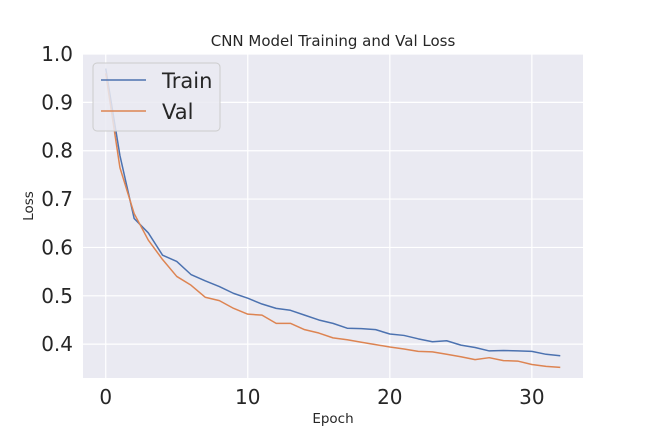  I want to click on y-tick-label: 0.9, so click(57, 102).